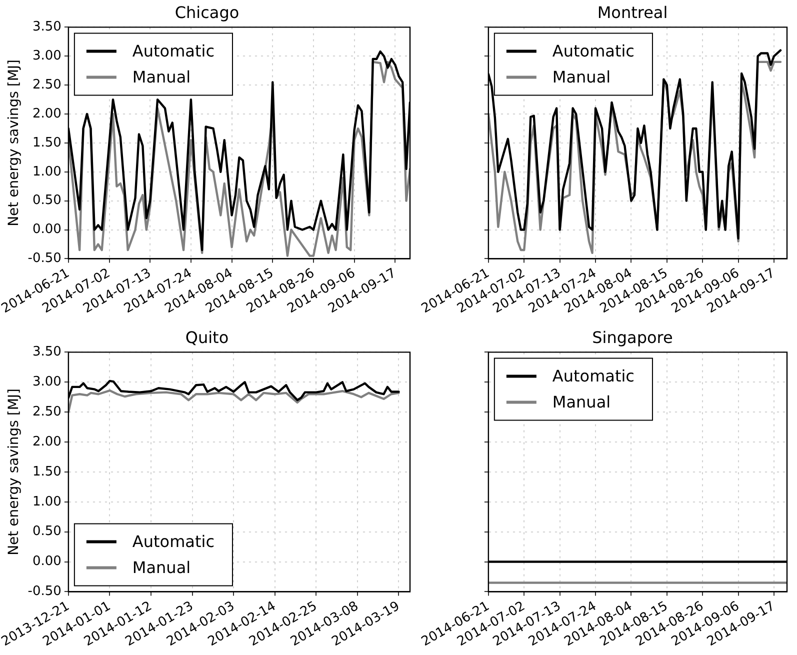 The image size is (797, 655). Describe the element at coordinates (207, 12) in the screenshot. I see `chart-title: Chicago` at that location.